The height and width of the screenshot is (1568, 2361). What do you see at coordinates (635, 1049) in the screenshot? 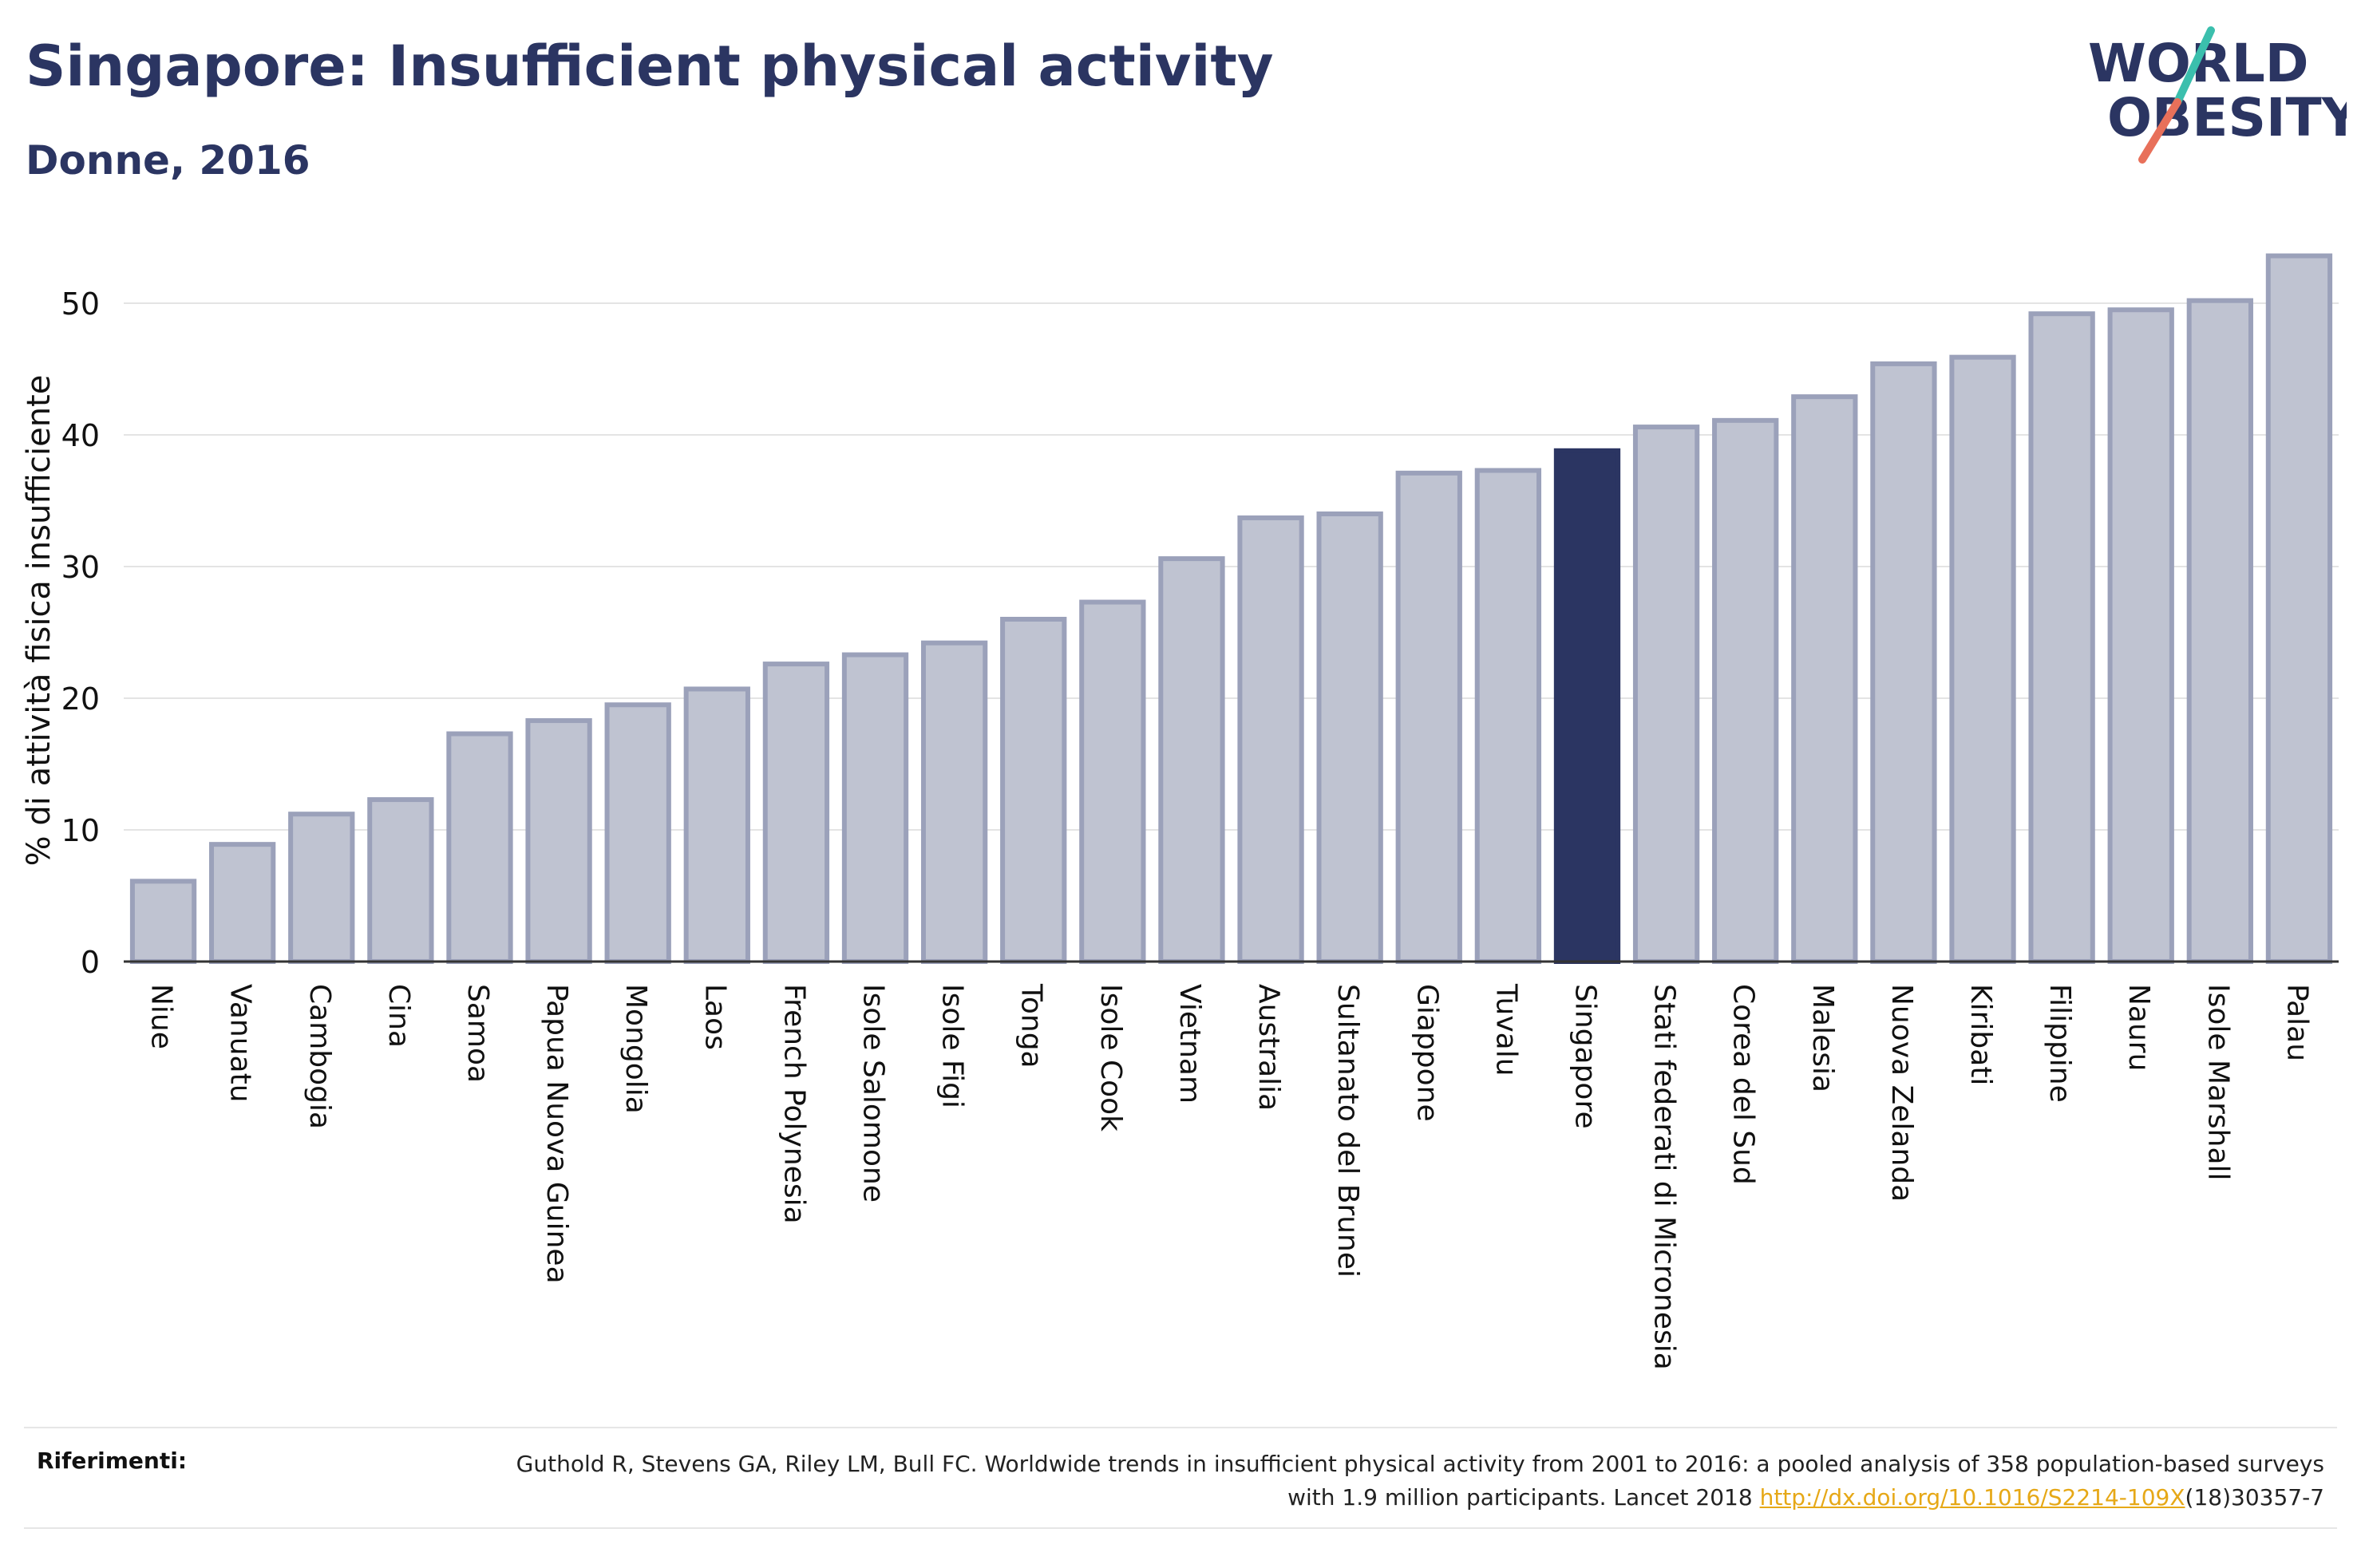
I see `x-tick-label-mongolia: Mongolia` at bounding box center [635, 1049].